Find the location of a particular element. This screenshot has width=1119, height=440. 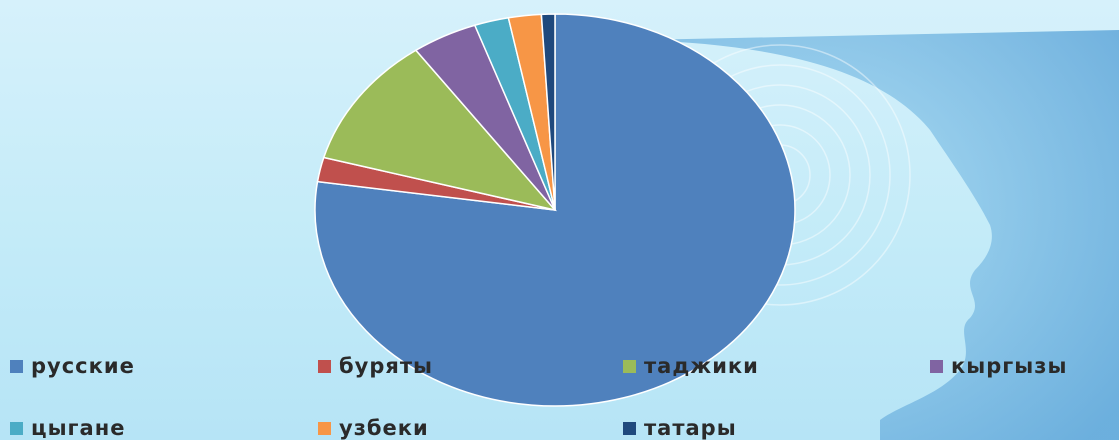

pie-slice-tadzhiki is located at coordinates (440, 130).